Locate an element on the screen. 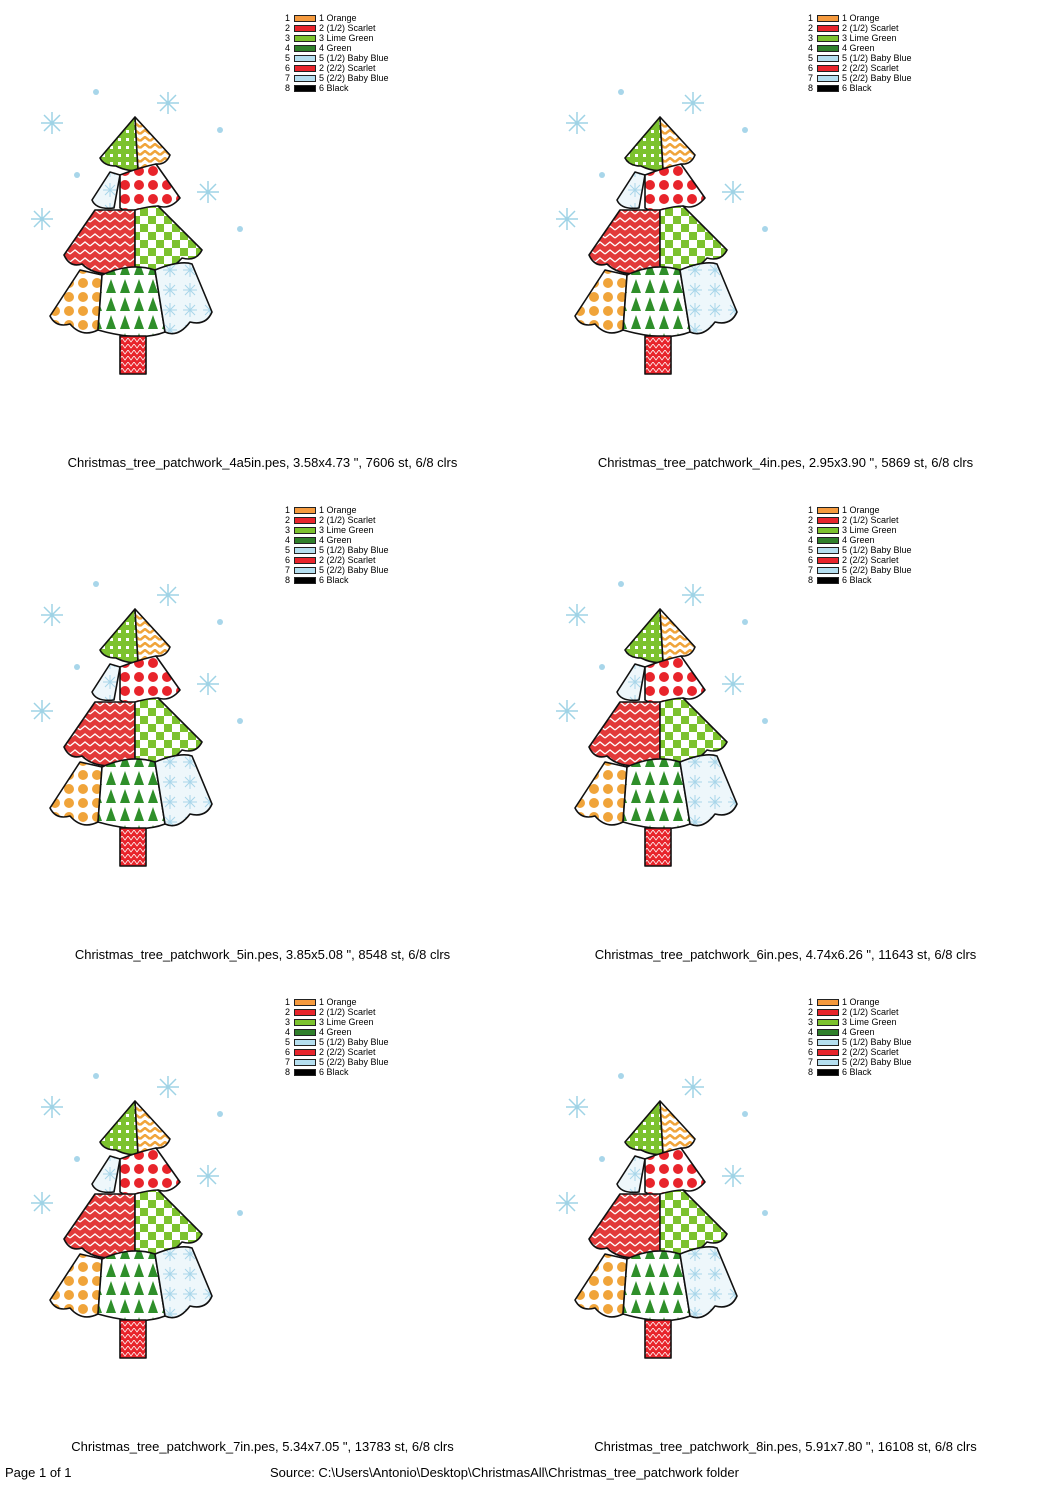 Image resolution: width=1050 pixels, height=1485 pixels. legend-index: 3 is located at coordinates (288, 38).